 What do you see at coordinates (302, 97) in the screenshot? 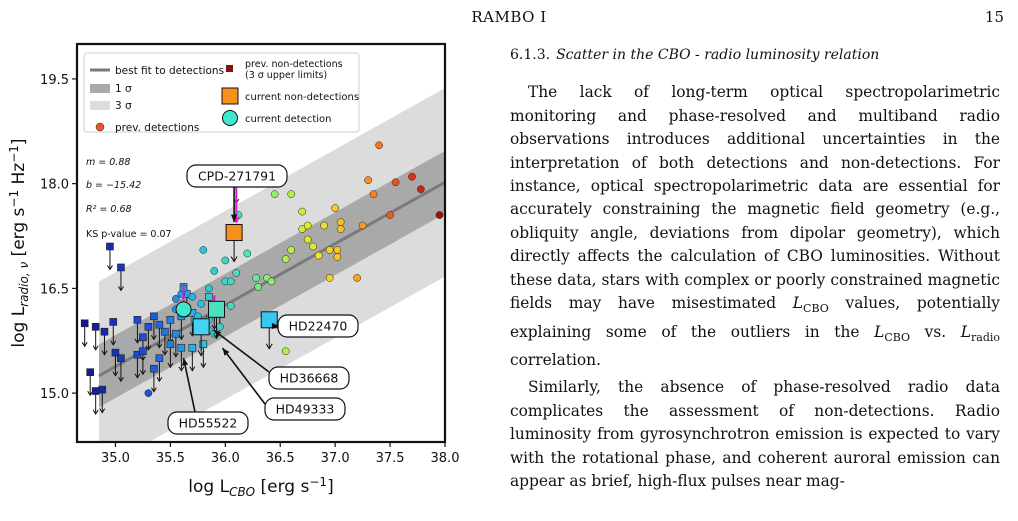
I see `legend-current-nondet: current non-detections` at bounding box center [302, 97].